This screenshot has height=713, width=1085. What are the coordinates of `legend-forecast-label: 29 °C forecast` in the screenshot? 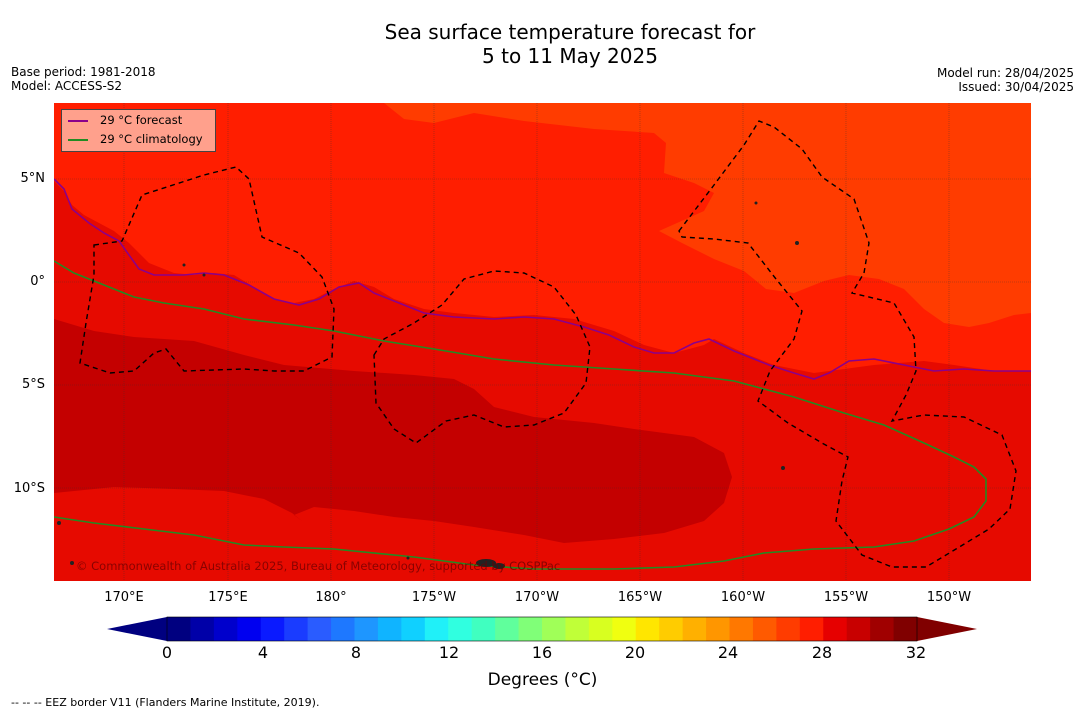 It's located at (141, 120).